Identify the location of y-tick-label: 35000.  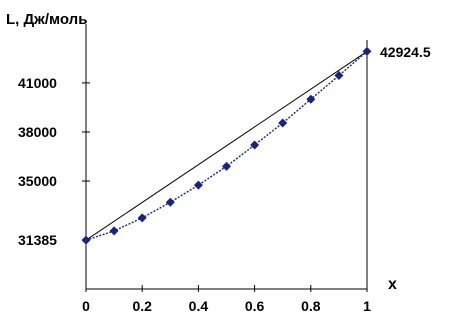
(37, 181).